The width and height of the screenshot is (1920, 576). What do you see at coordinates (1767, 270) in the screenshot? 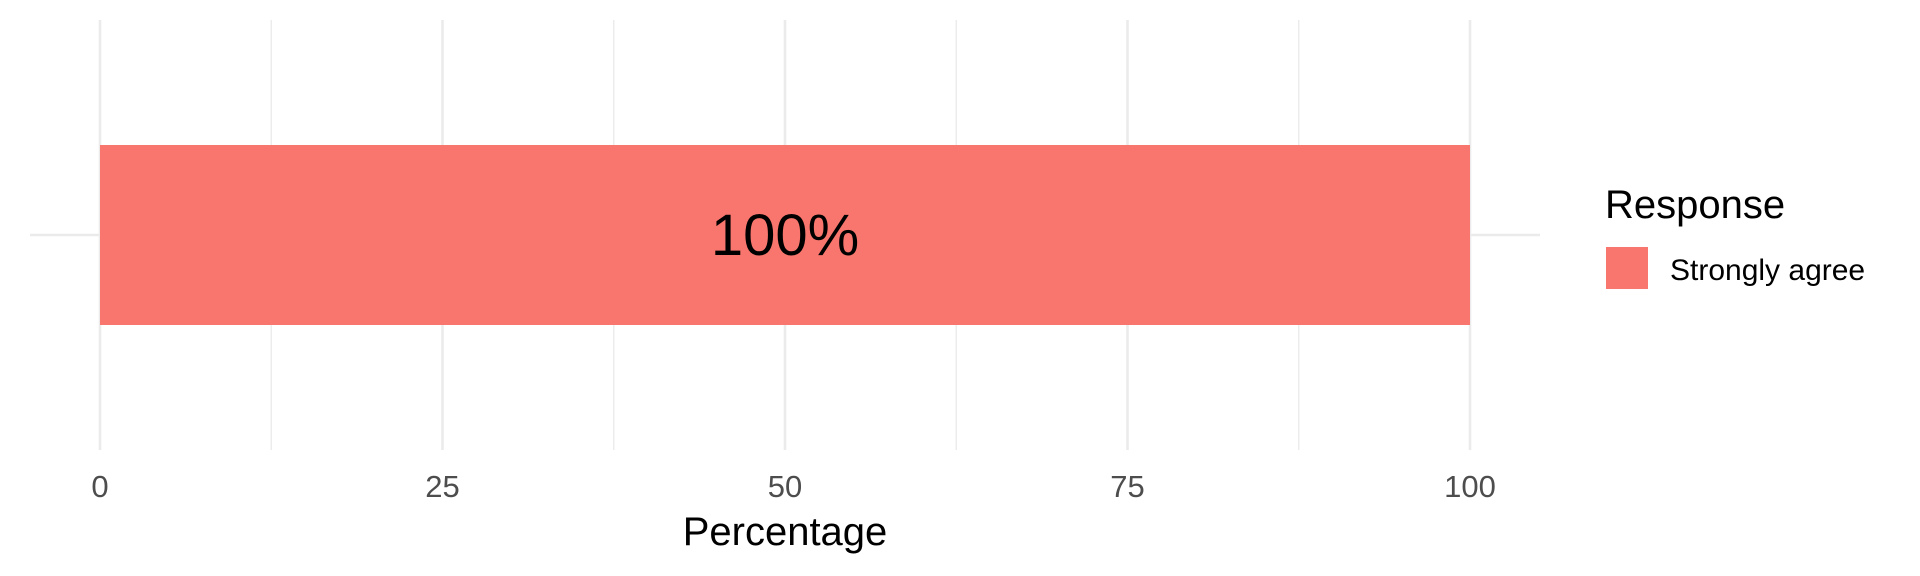
I see `legend-label-strongly-agree: Strongly agree` at bounding box center [1767, 270].